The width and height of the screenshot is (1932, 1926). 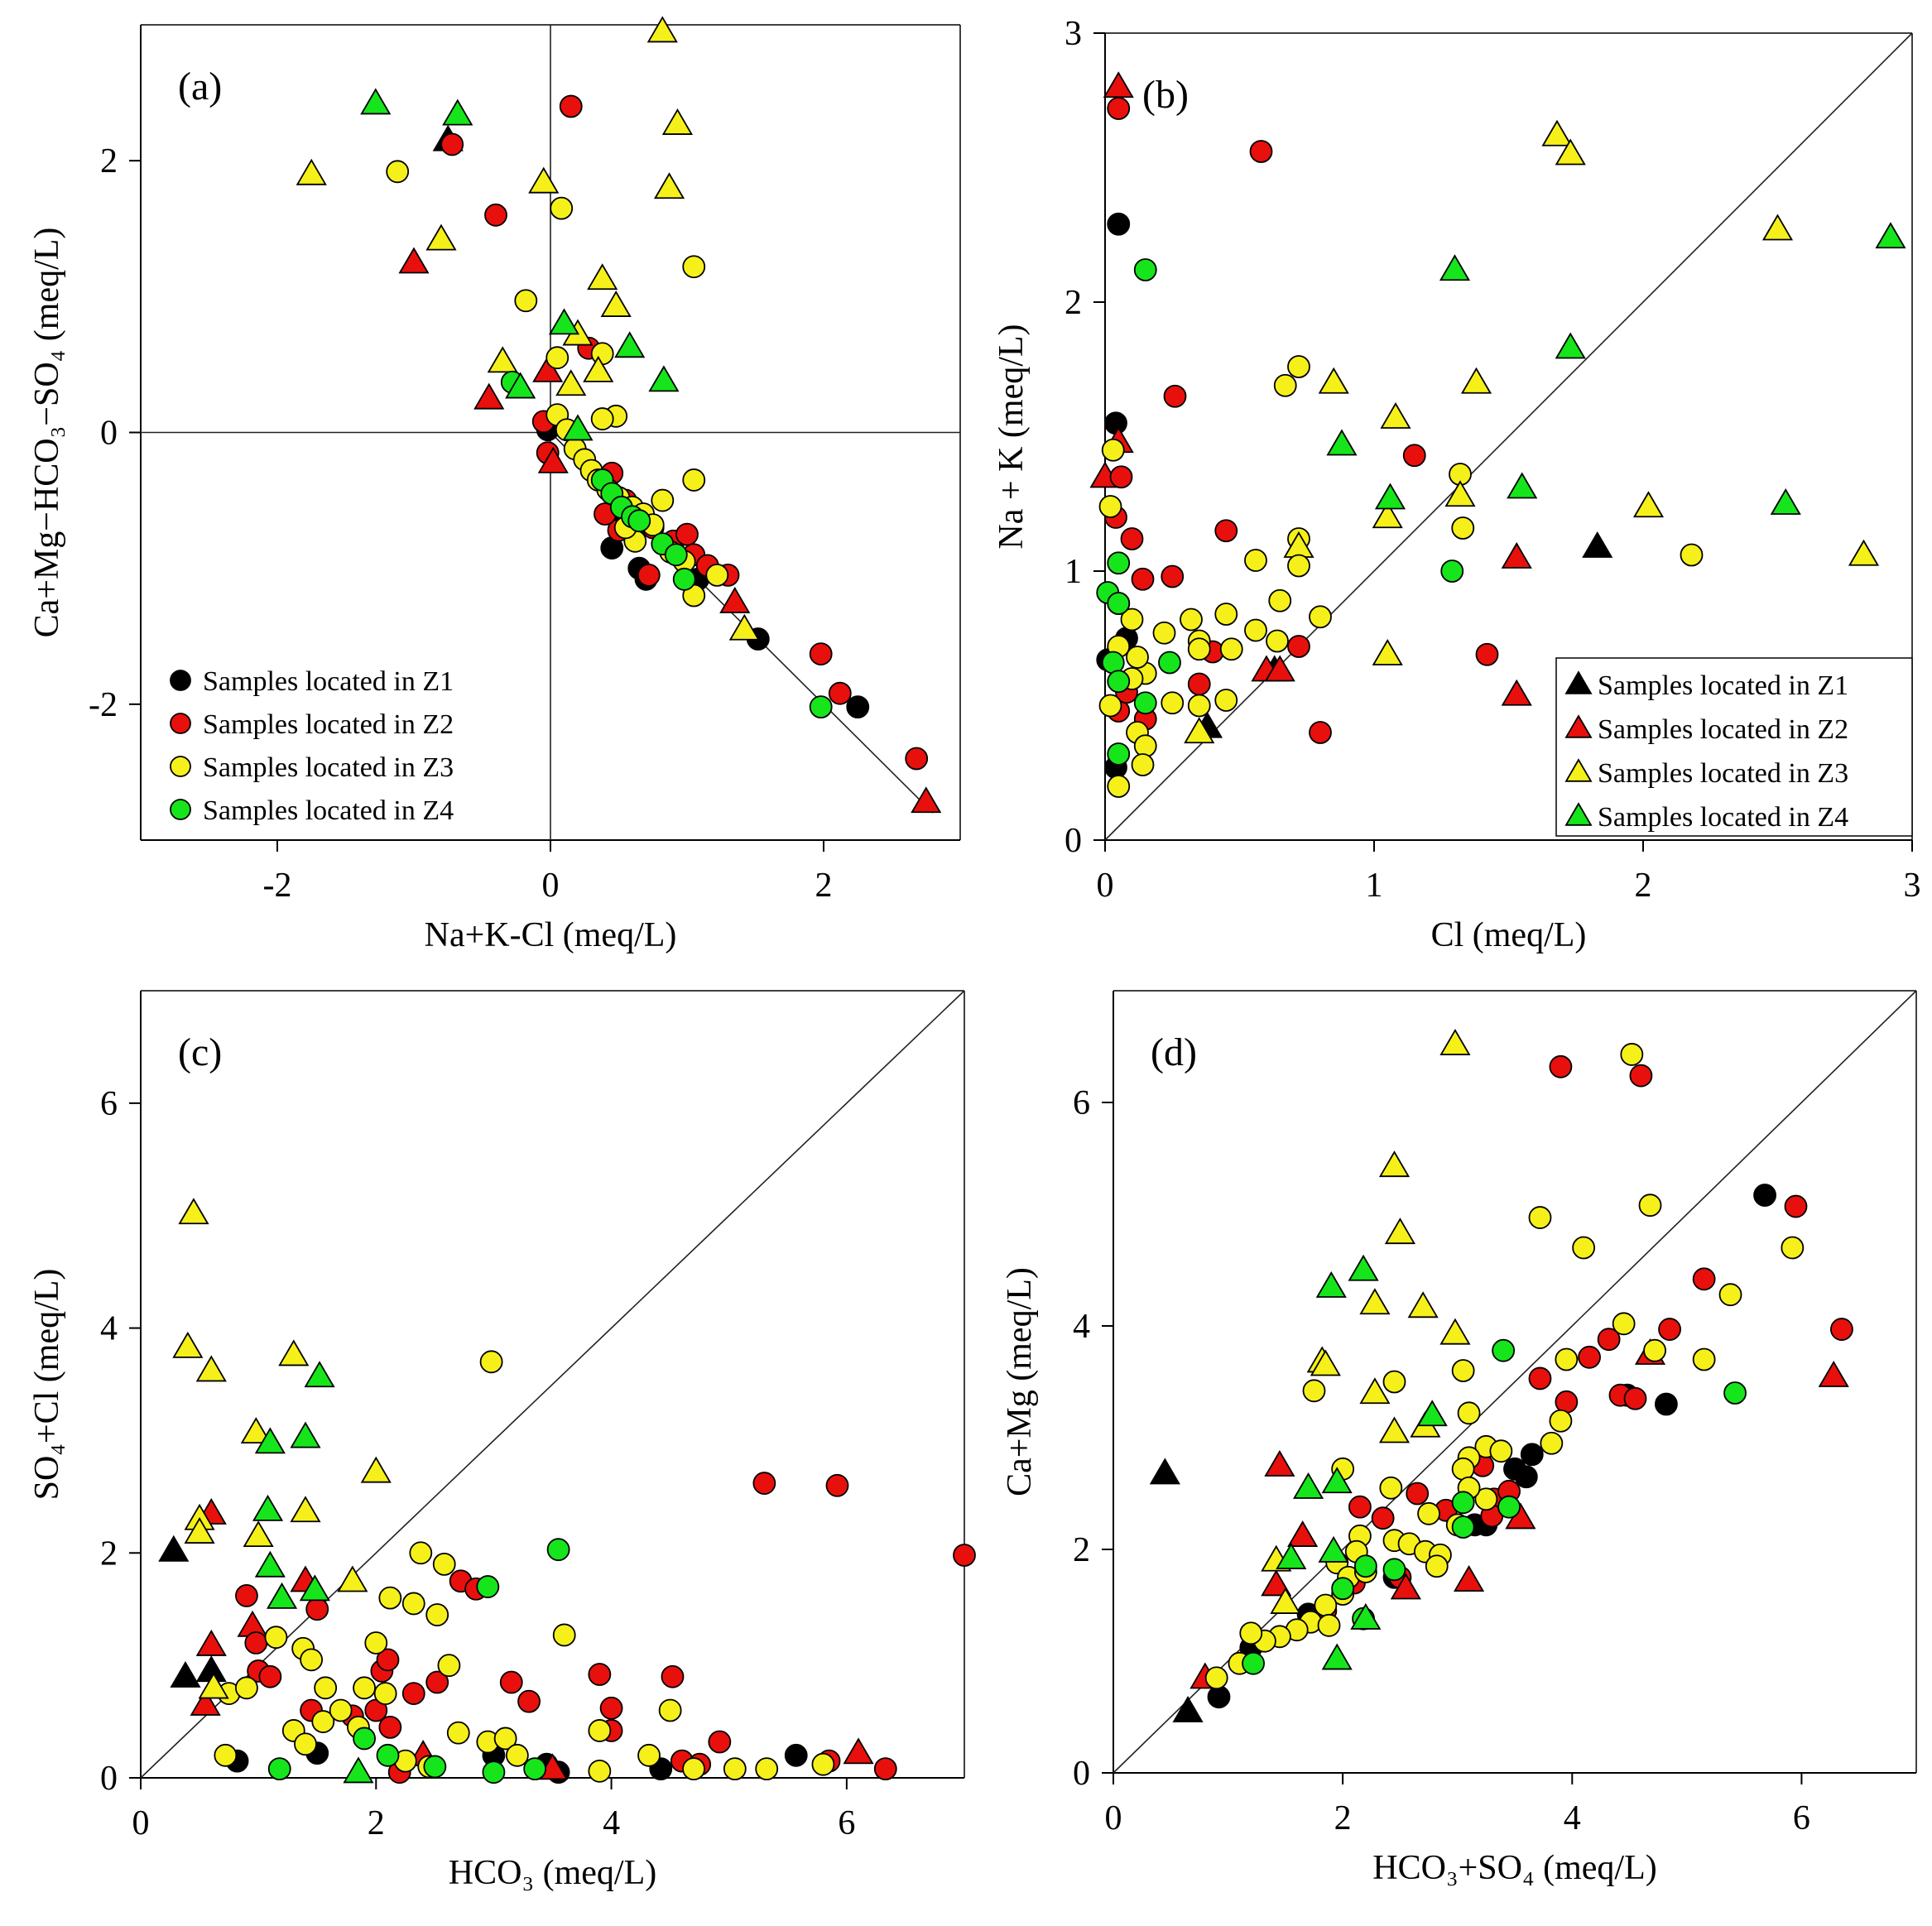 I want to click on y-tick-label: 6, so click(x=1081, y=1103).